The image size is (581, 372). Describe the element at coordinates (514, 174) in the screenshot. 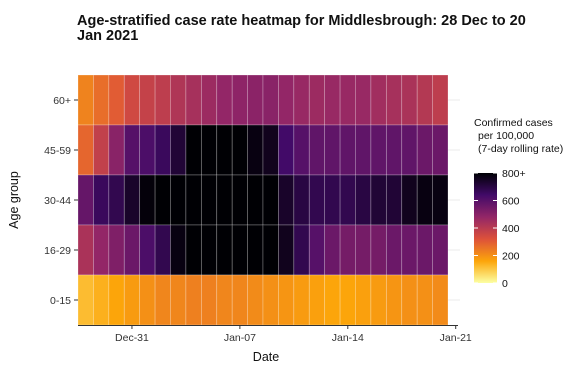

I see `legend-tick-label: 800+` at that location.